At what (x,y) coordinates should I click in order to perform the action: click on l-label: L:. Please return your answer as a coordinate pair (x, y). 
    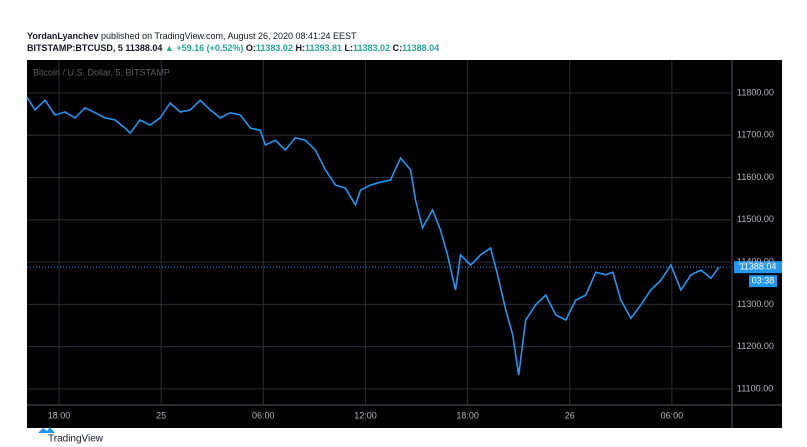
    Looking at the image, I should click on (349, 48).